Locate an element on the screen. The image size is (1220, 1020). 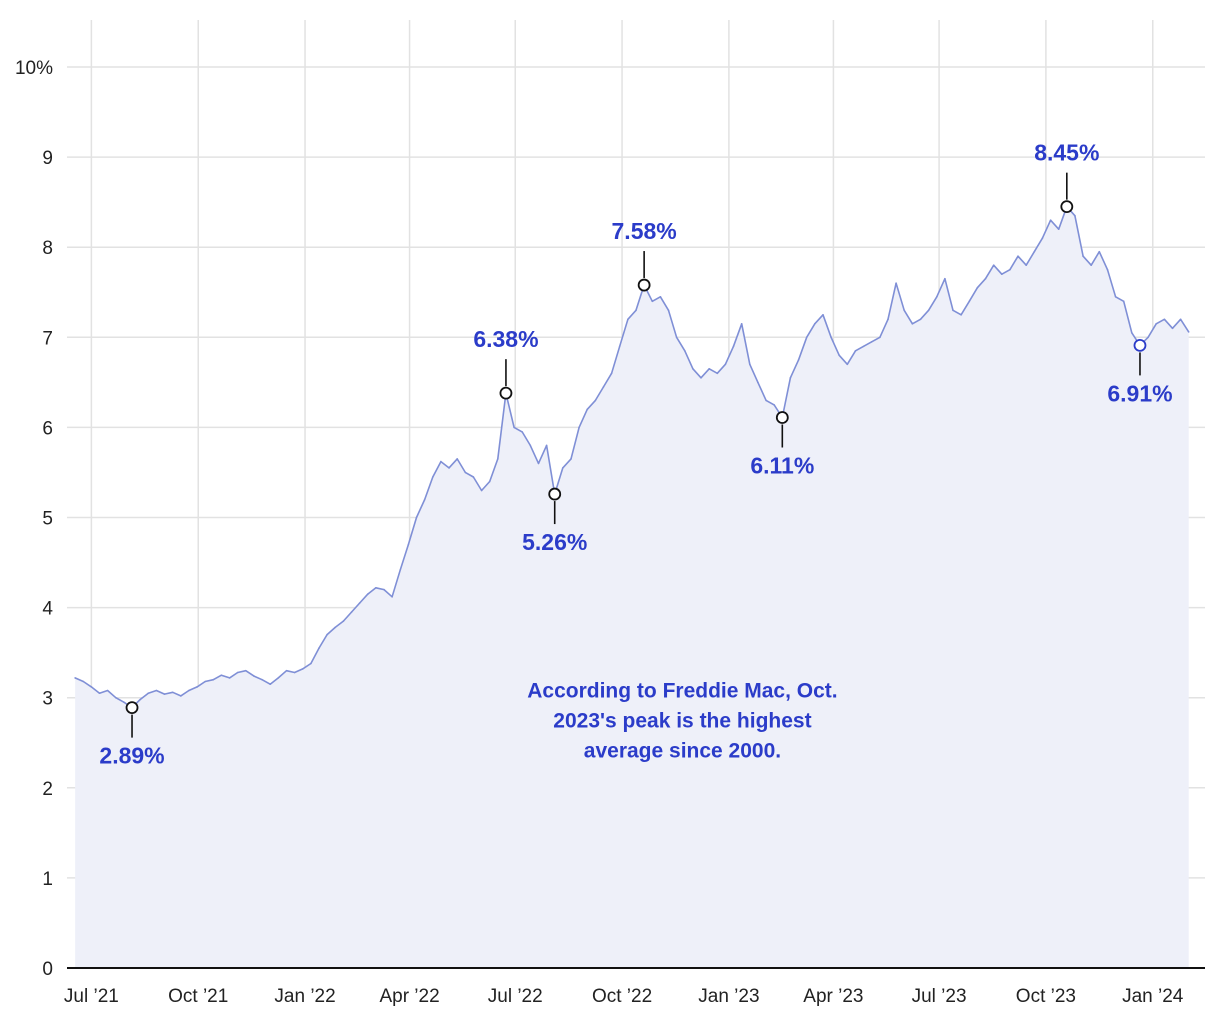
x-tick-label: Oct ’22 is located at coordinates (622, 996).